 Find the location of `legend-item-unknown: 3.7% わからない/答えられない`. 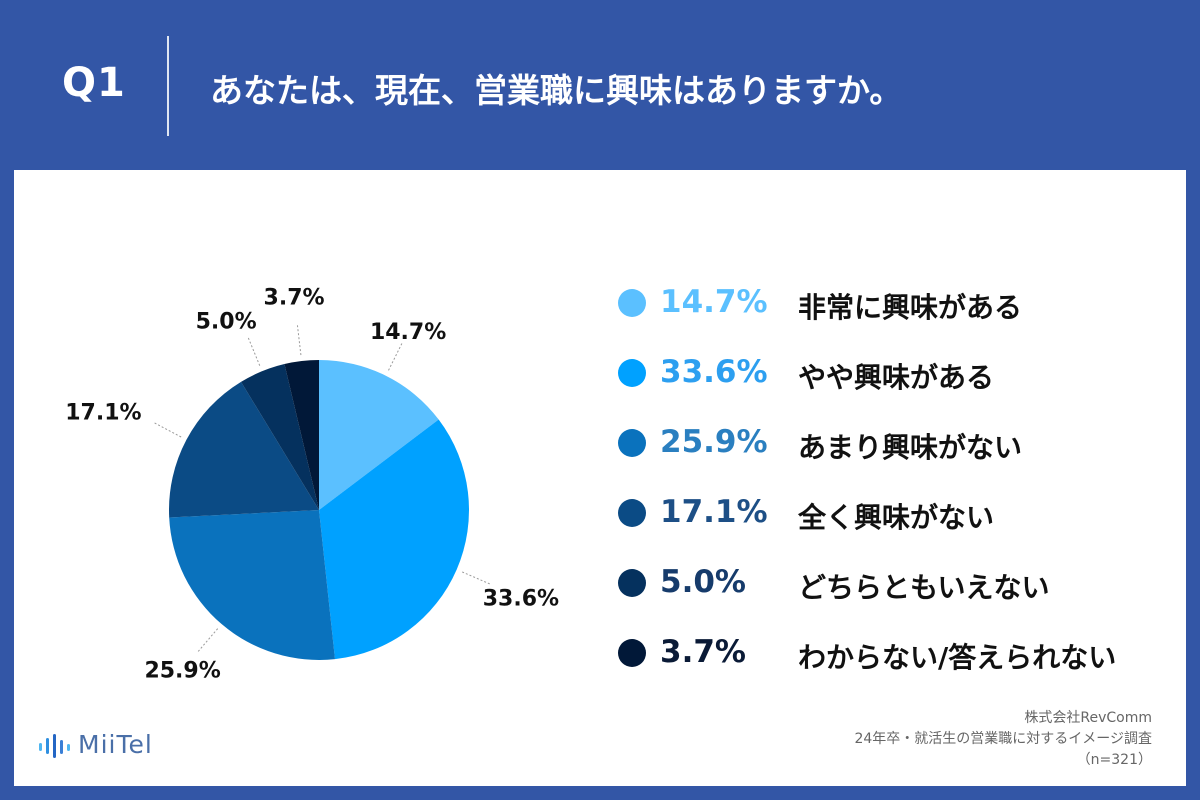

legend-item-unknown: 3.7% わからない/答えられない is located at coordinates (898, 653).